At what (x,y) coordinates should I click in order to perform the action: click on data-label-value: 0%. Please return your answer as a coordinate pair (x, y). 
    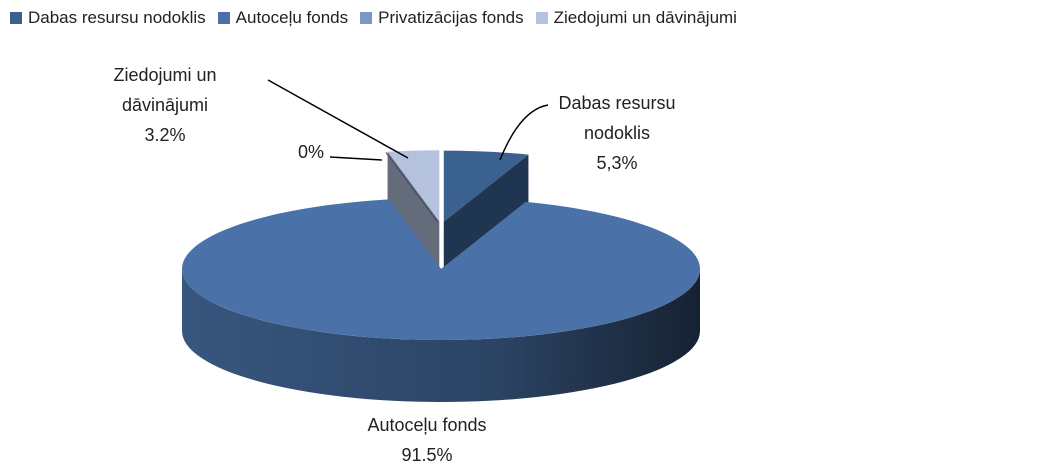
    Looking at the image, I should click on (310, 152).